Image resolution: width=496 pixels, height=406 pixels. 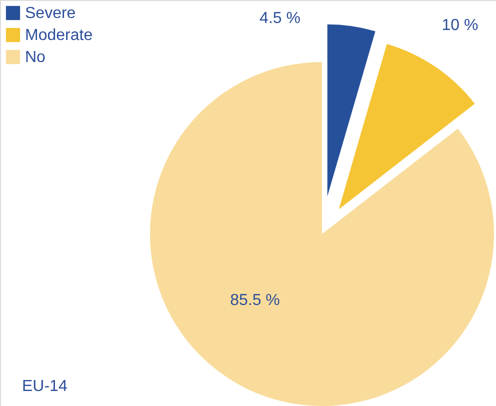 What do you see at coordinates (460, 25) in the screenshot?
I see `data-label: 10 %` at bounding box center [460, 25].